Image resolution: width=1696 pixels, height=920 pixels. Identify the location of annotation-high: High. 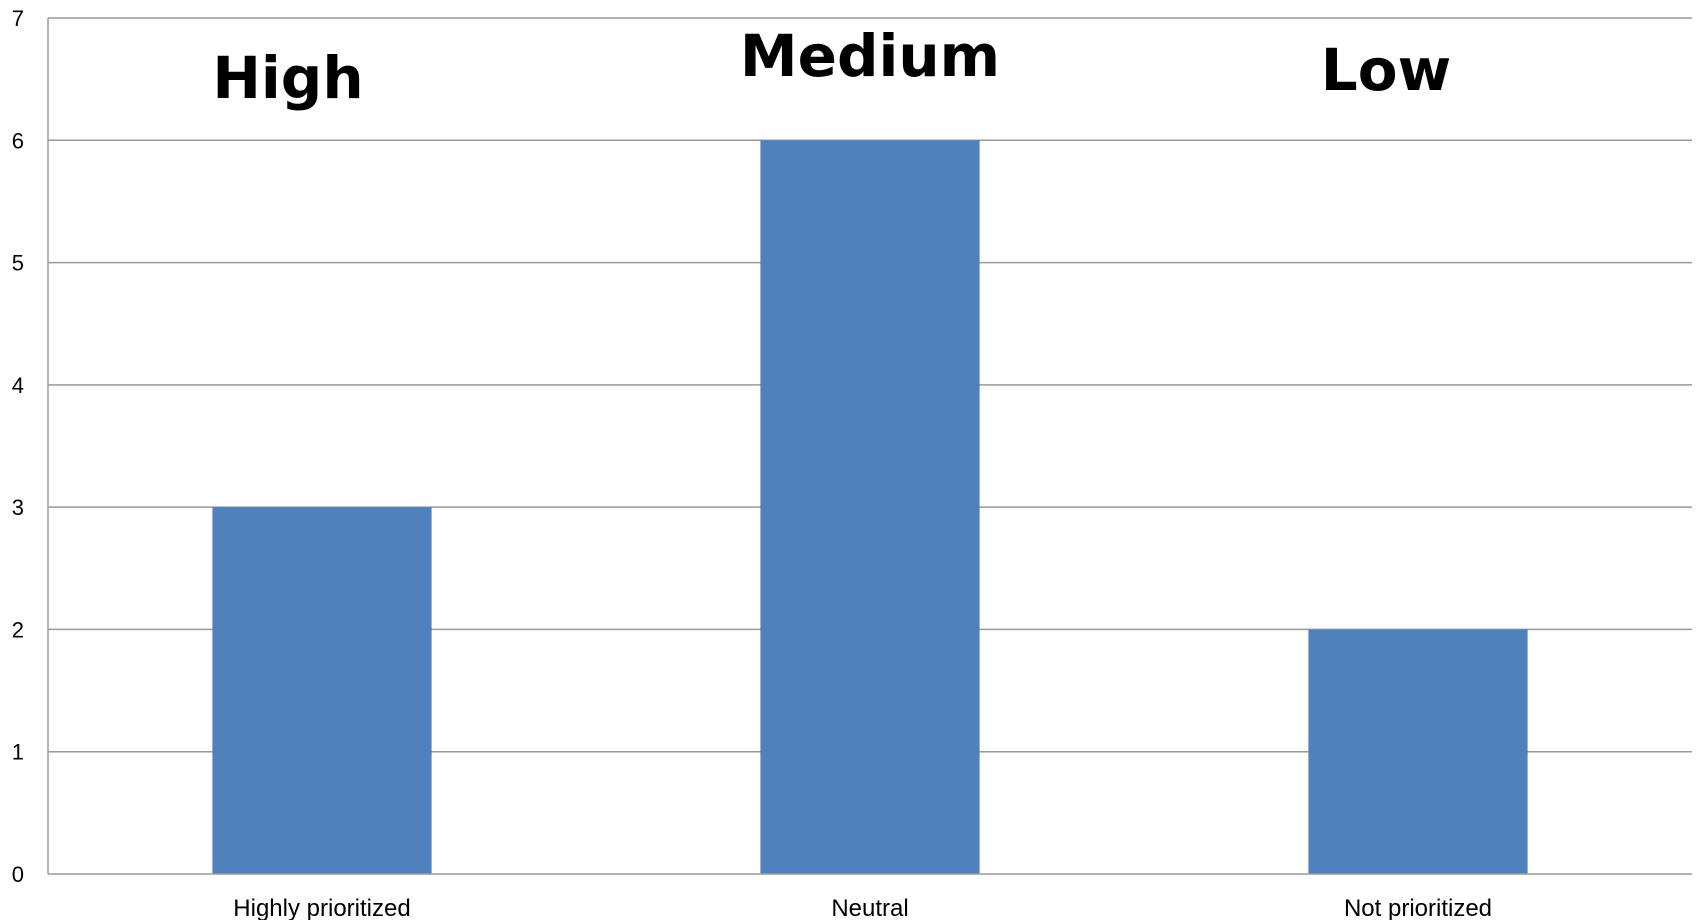
(287, 78).